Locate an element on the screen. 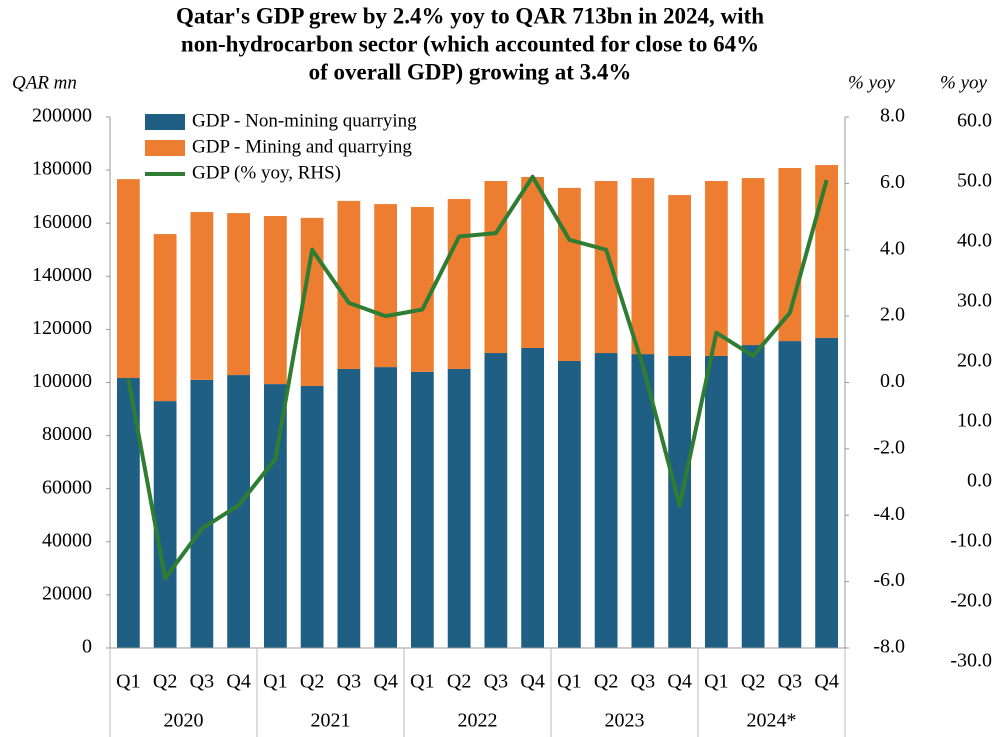  y3-tick-label: 50.0 is located at coordinates (974, 181).